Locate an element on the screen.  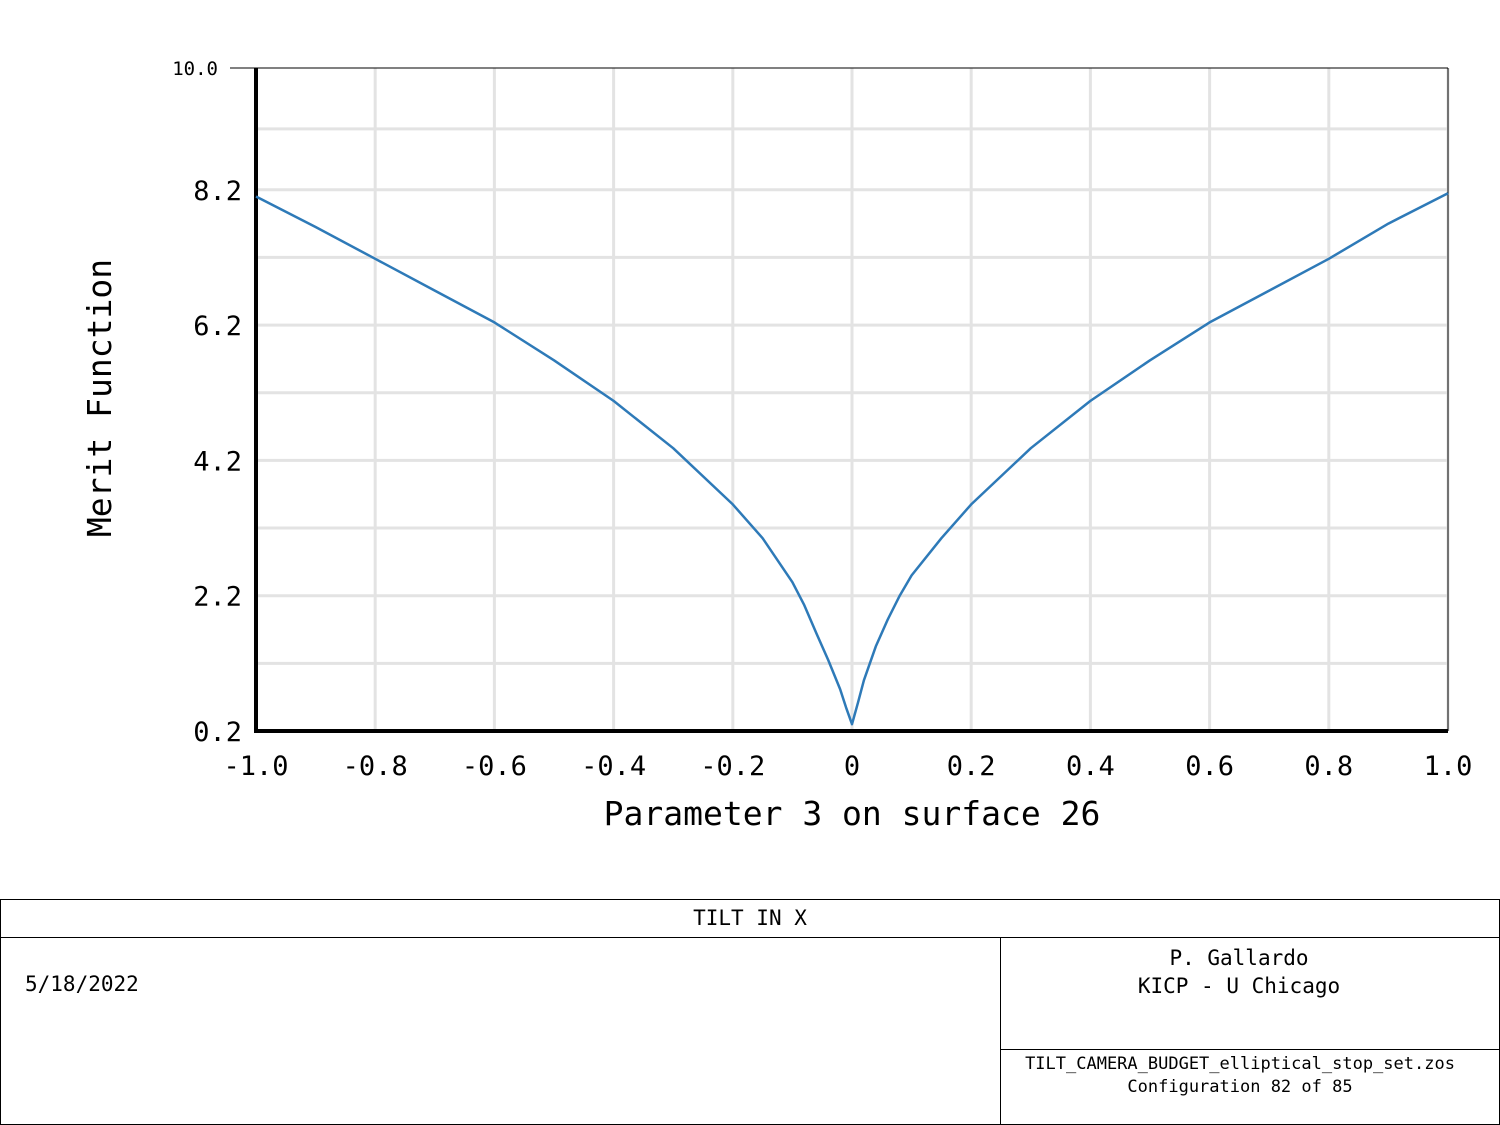
plot-title: TILT IN X is located at coordinates (750, 919).